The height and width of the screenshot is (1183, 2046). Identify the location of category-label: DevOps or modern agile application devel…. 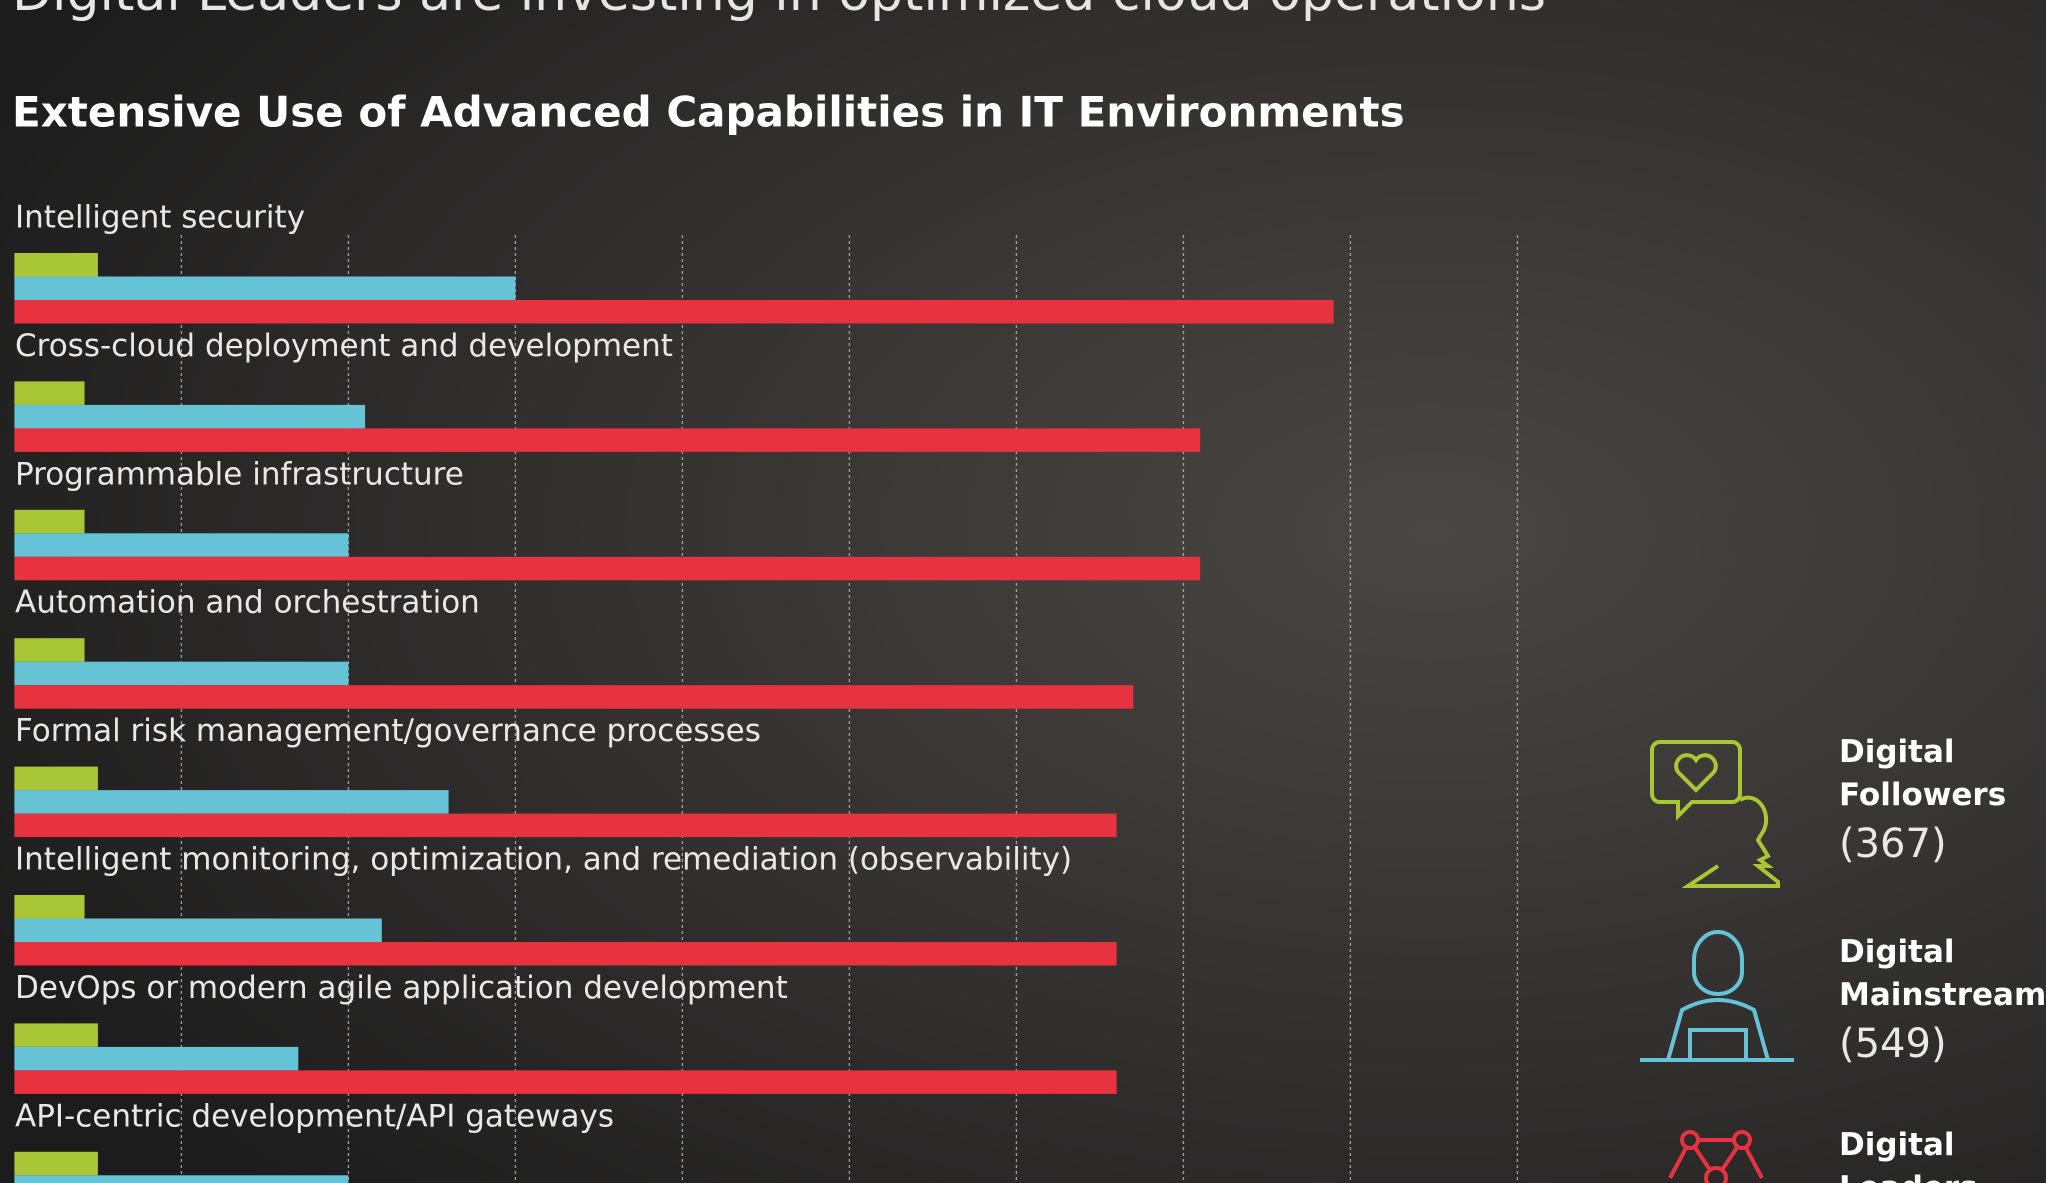
(401, 988).